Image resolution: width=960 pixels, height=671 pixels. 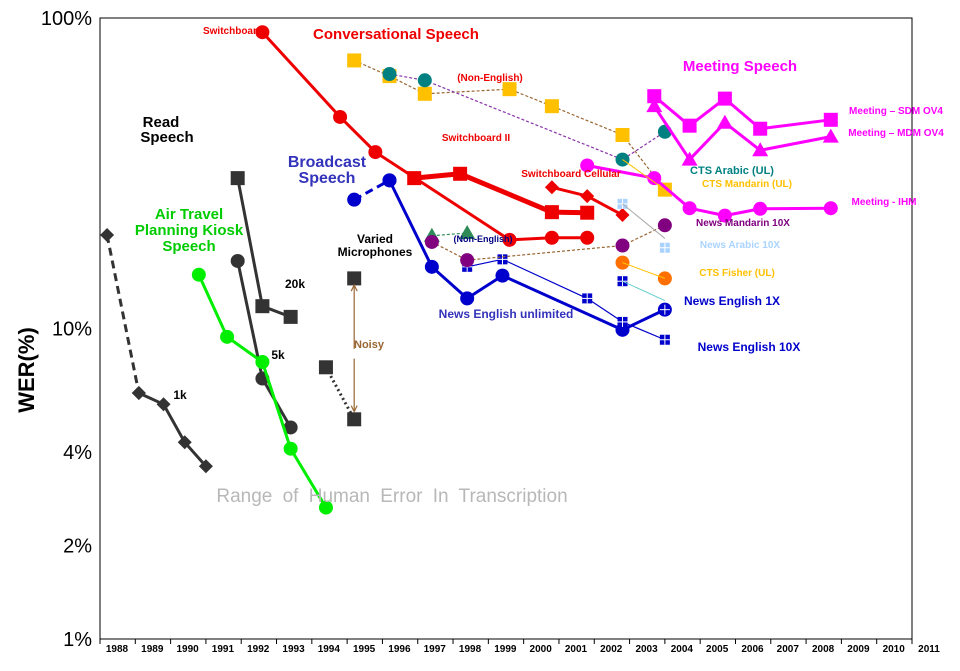 What do you see at coordinates (329, 649) in the screenshot?
I see `x-tick-label: 1994` at bounding box center [329, 649].